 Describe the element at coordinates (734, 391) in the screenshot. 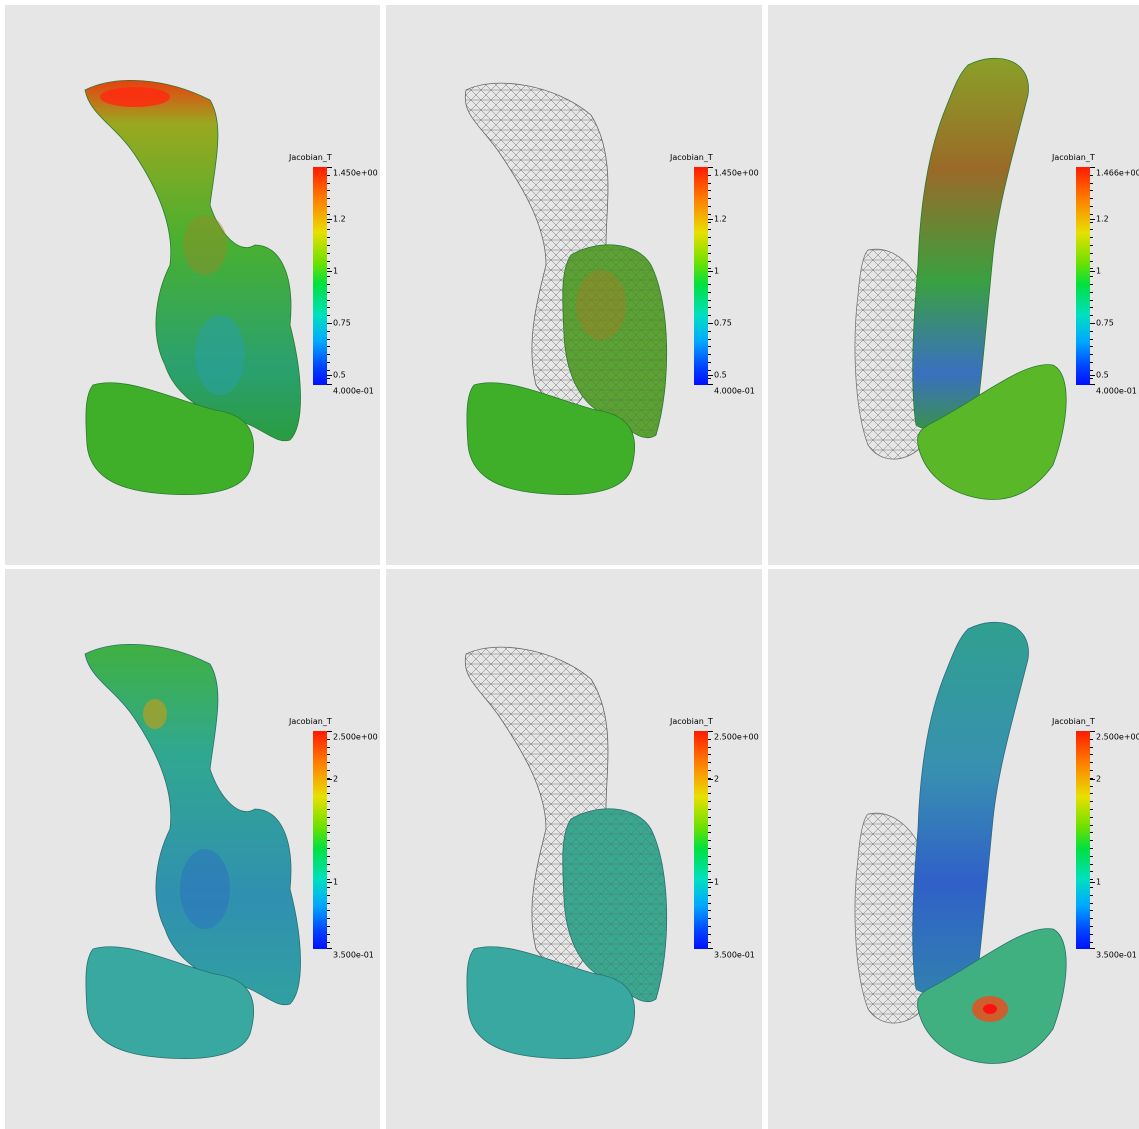

I see `colorbar-min-label: 4.000e-01` at that location.